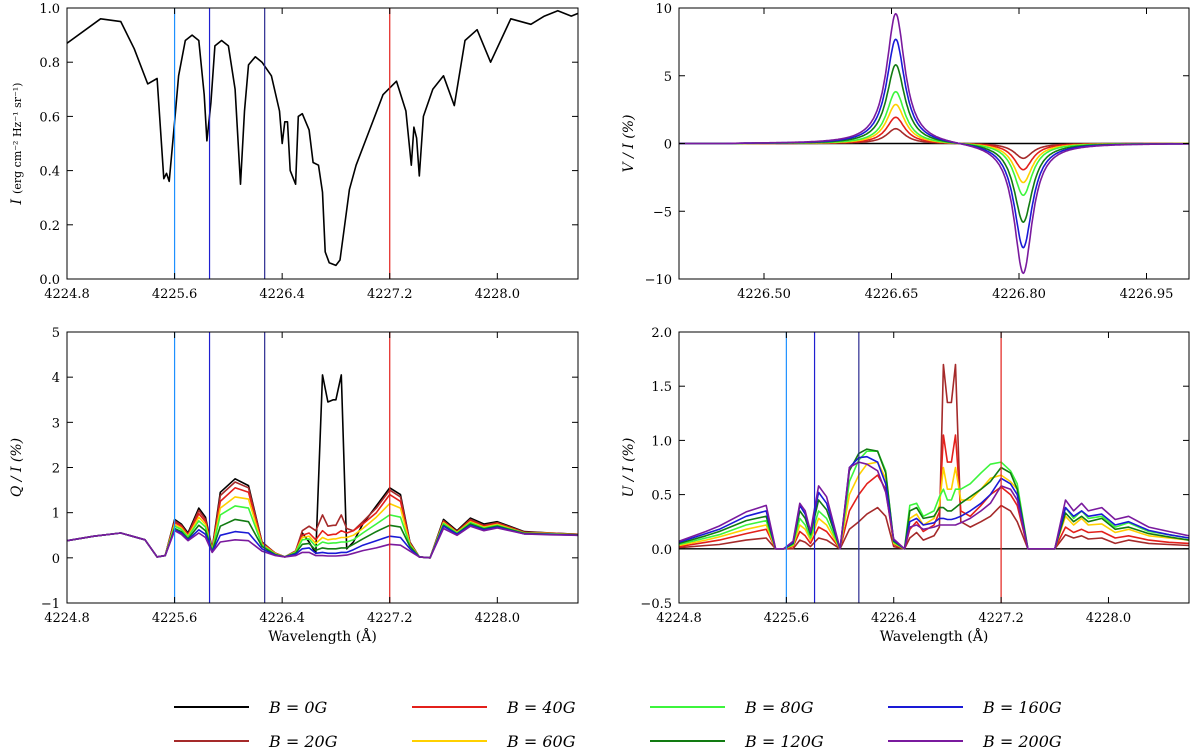 The width and height of the screenshot is (1200, 756). I want to click on y-tick-label: 1.5, so click(661, 387).